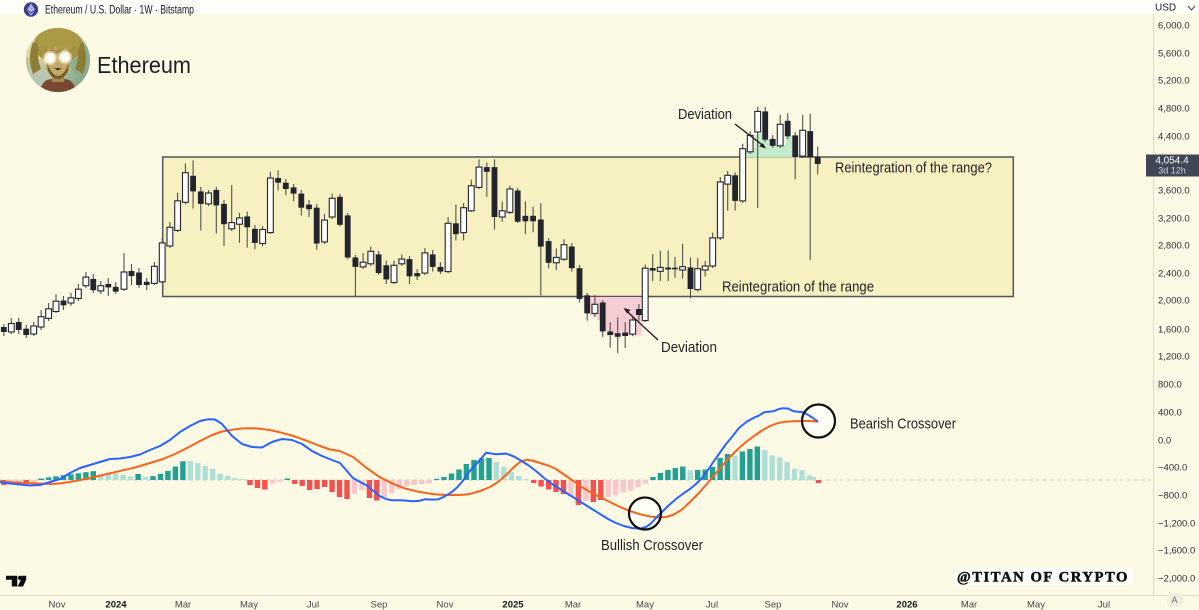  What do you see at coordinates (1165, 8) in the screenshot?
I see `svg-text: USD` at bounding box center [1165, 8].